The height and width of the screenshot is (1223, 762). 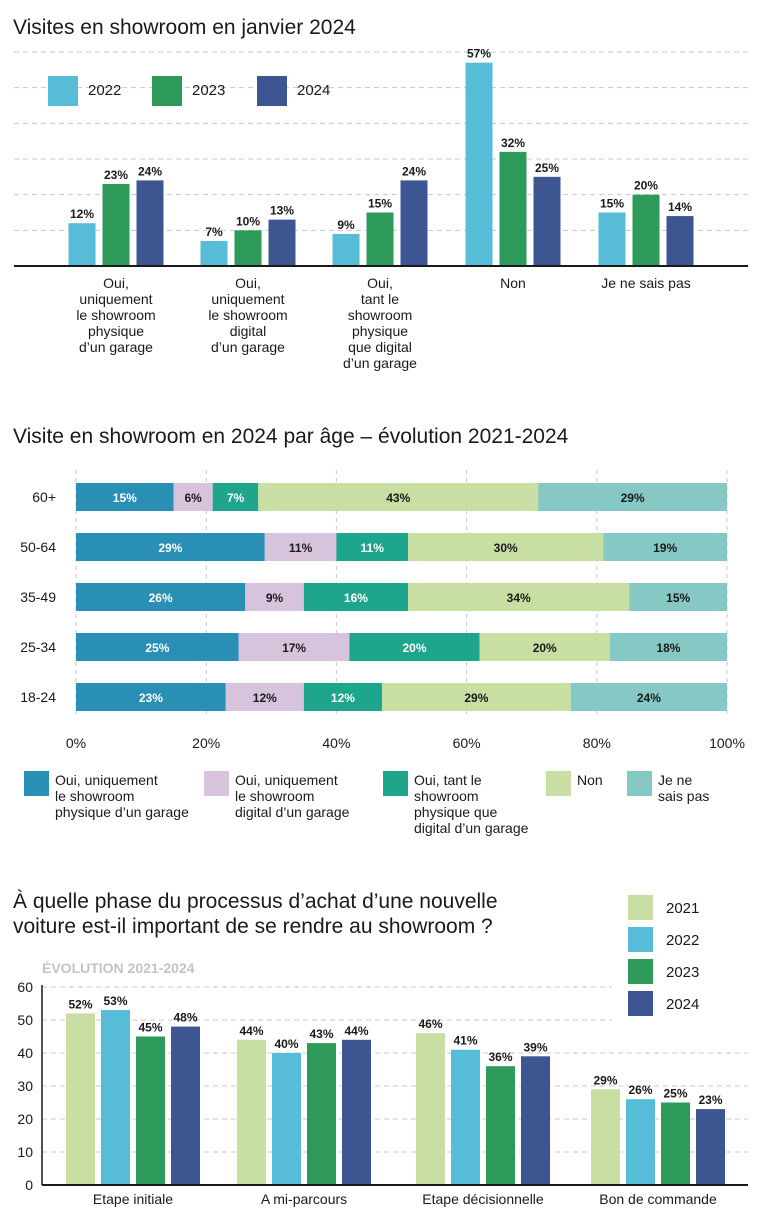 I want to click on legend-label: Je ne sais pas, so click(x=683, y=788).